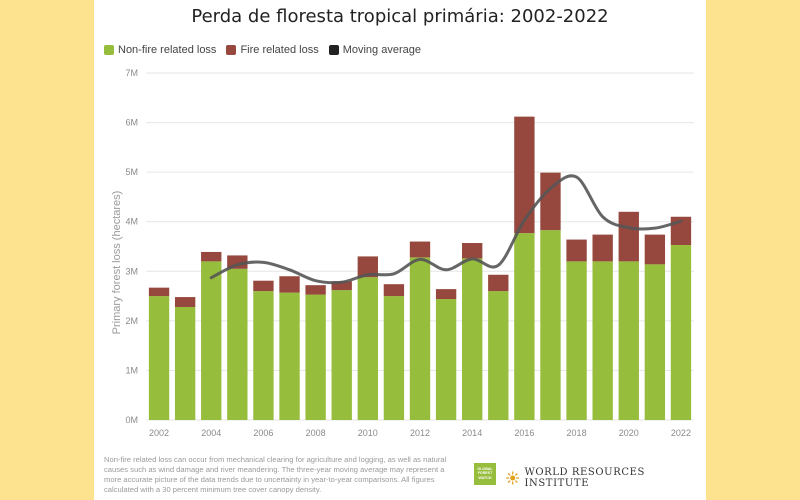 The width and height of the screenshot is (800, 500). Describe the element at coordinates (131, 172) in the screenshot. I see `y-tick-label: 5M` at that location.